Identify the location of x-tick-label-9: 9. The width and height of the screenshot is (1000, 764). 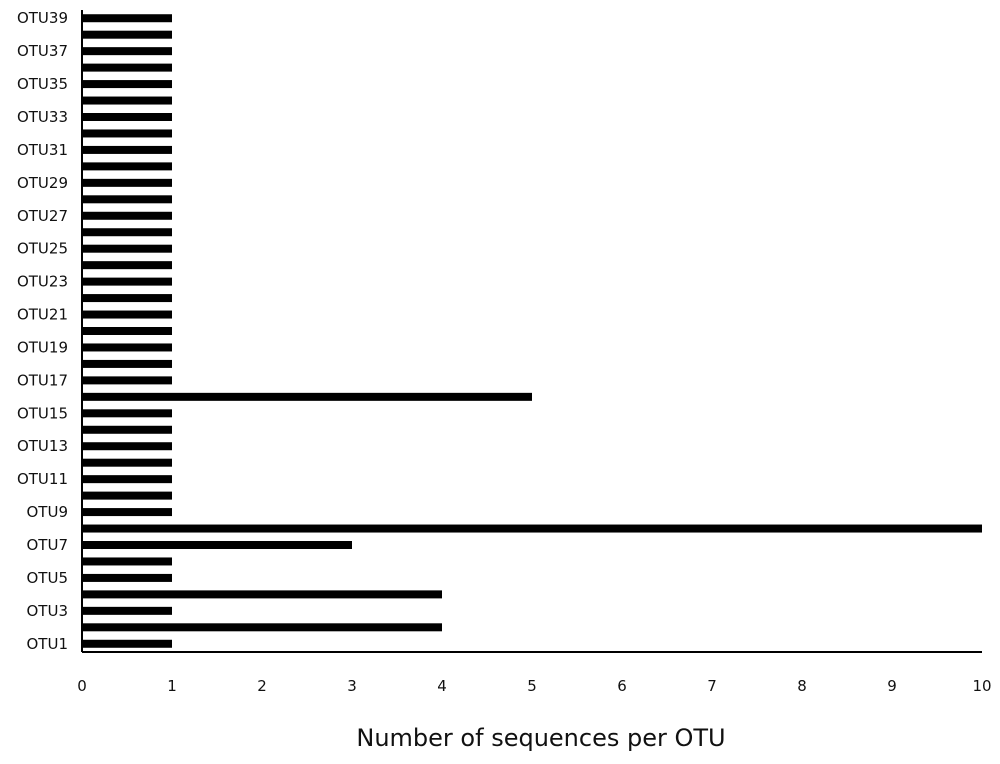
(892, 686).